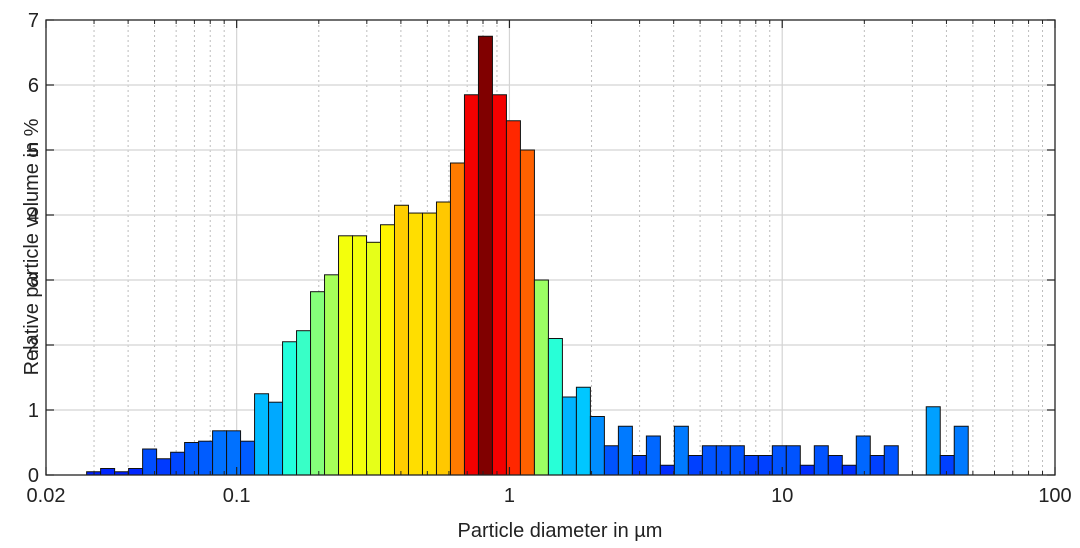 Image resolution: width=1080 pixels, height=548 pixels. What do you see at coordinates (782, 496) in the screenshot?
I see `x-tick-label: 10` at bounding box center [782, 496].